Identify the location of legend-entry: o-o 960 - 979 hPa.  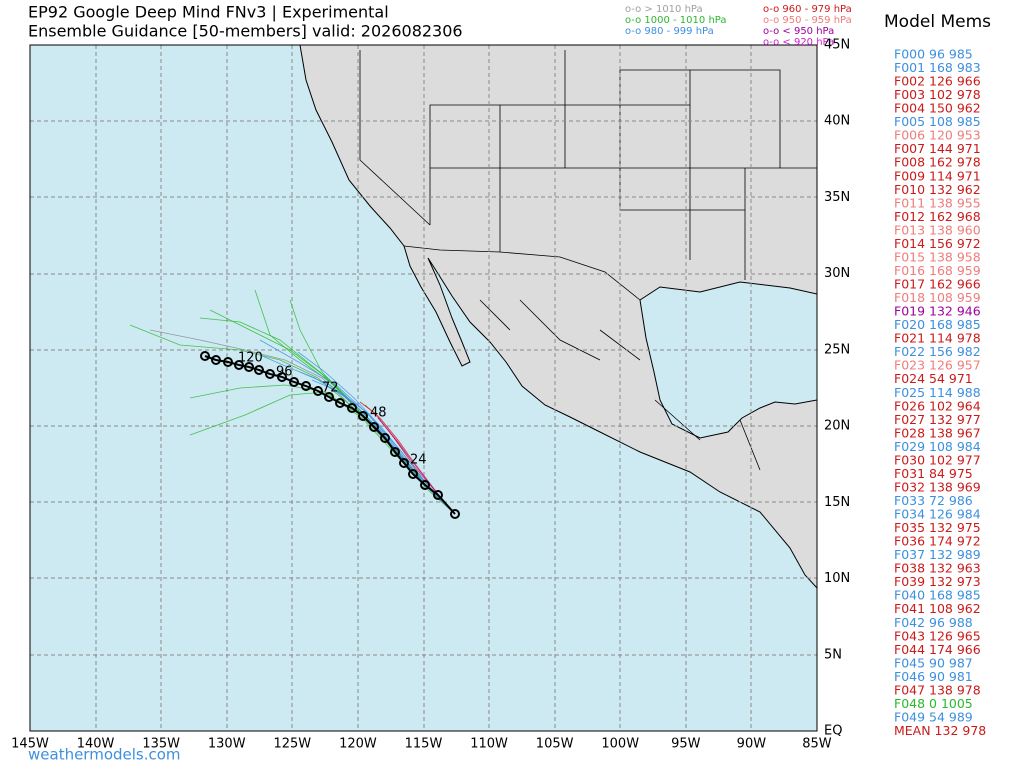
(807, 9).